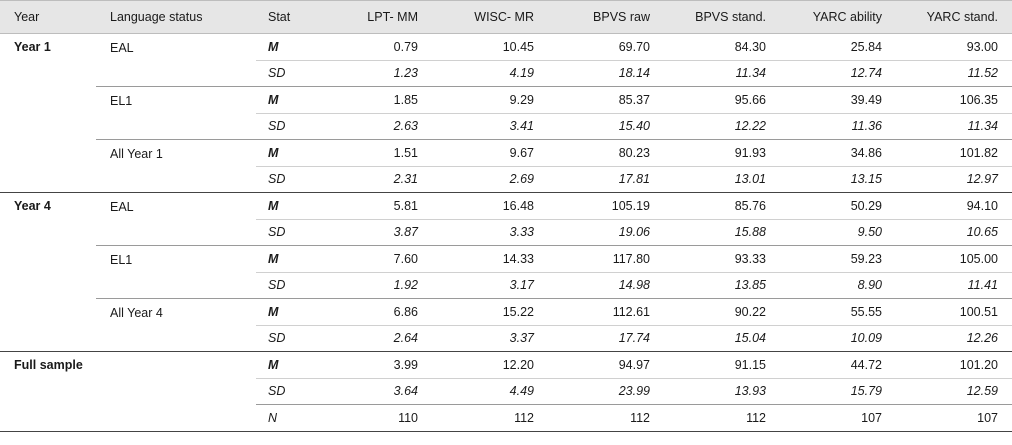 The height and width of the screenshot is (445, 1012). I want to click on cell-value: 117.80, so click(606, 259).